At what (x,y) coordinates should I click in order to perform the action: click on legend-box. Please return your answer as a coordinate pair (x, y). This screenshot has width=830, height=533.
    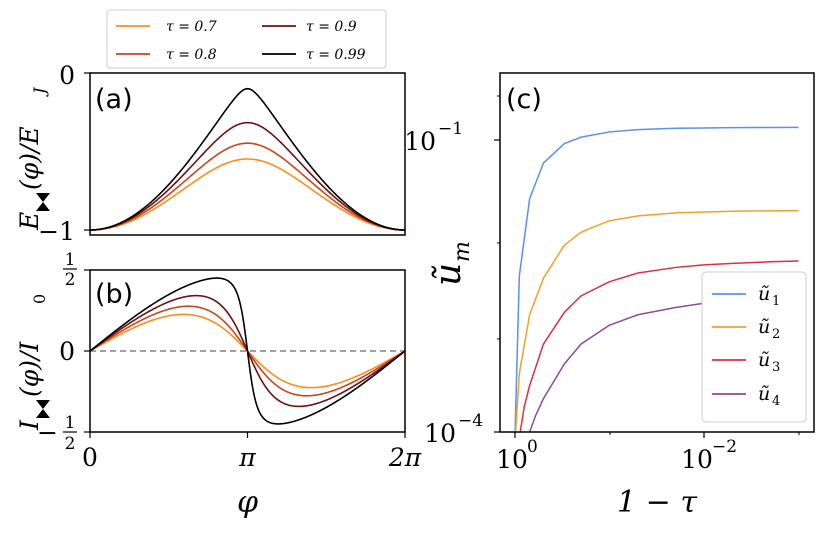
    Looking at the image, I should click on (246, 39).